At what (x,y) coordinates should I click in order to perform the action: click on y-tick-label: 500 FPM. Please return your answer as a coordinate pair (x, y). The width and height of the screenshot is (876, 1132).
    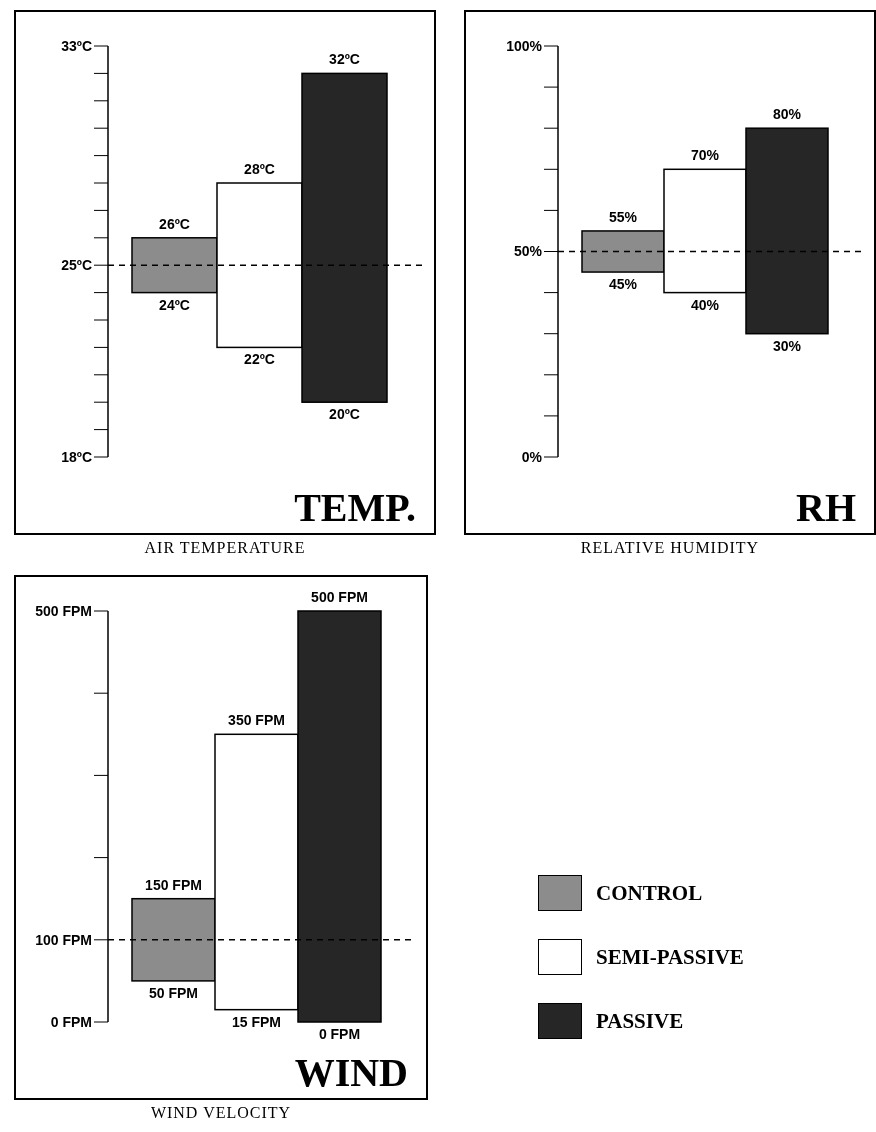
    Looking at the image, I should click on (63, 610).